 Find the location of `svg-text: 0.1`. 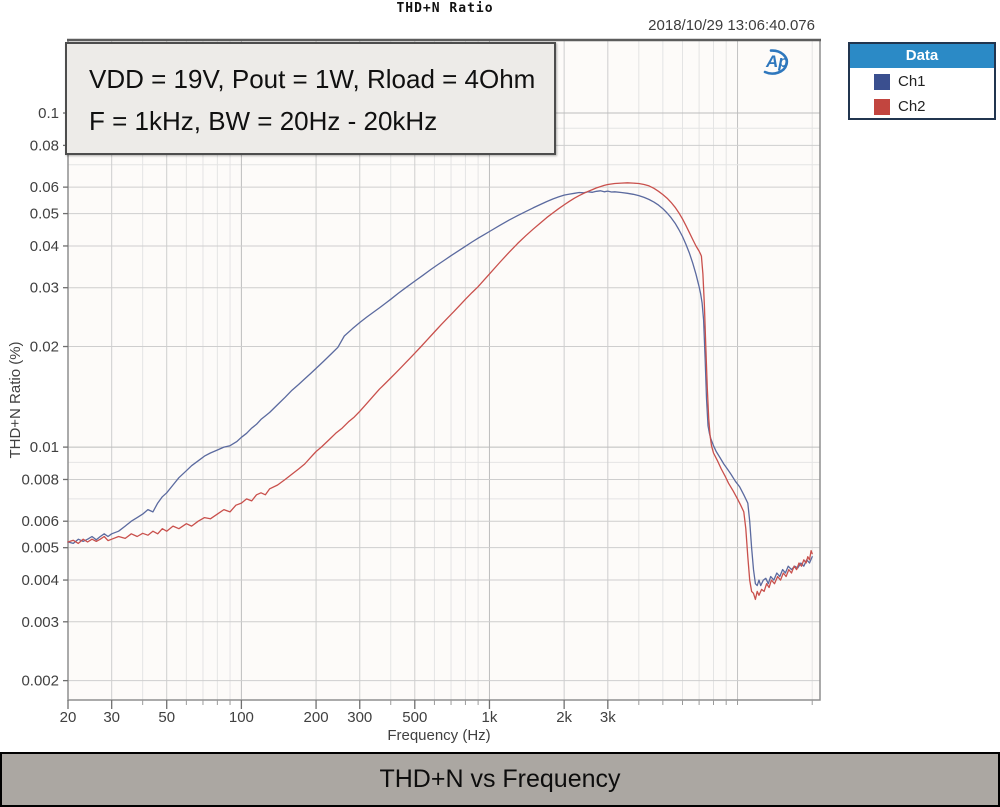

svg-text: 0.1 is located at coordinates (48, 113).